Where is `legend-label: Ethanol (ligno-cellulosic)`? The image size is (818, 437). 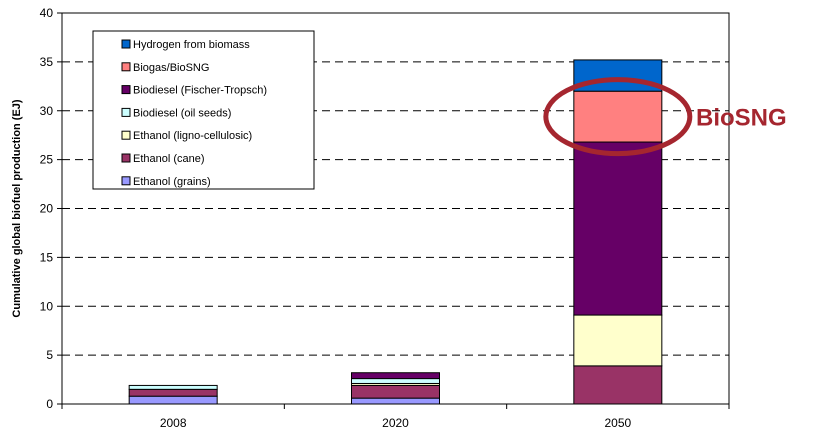
legend-label: Ethanol (ligno-cellulosic) is located at coordinates (192, 136).